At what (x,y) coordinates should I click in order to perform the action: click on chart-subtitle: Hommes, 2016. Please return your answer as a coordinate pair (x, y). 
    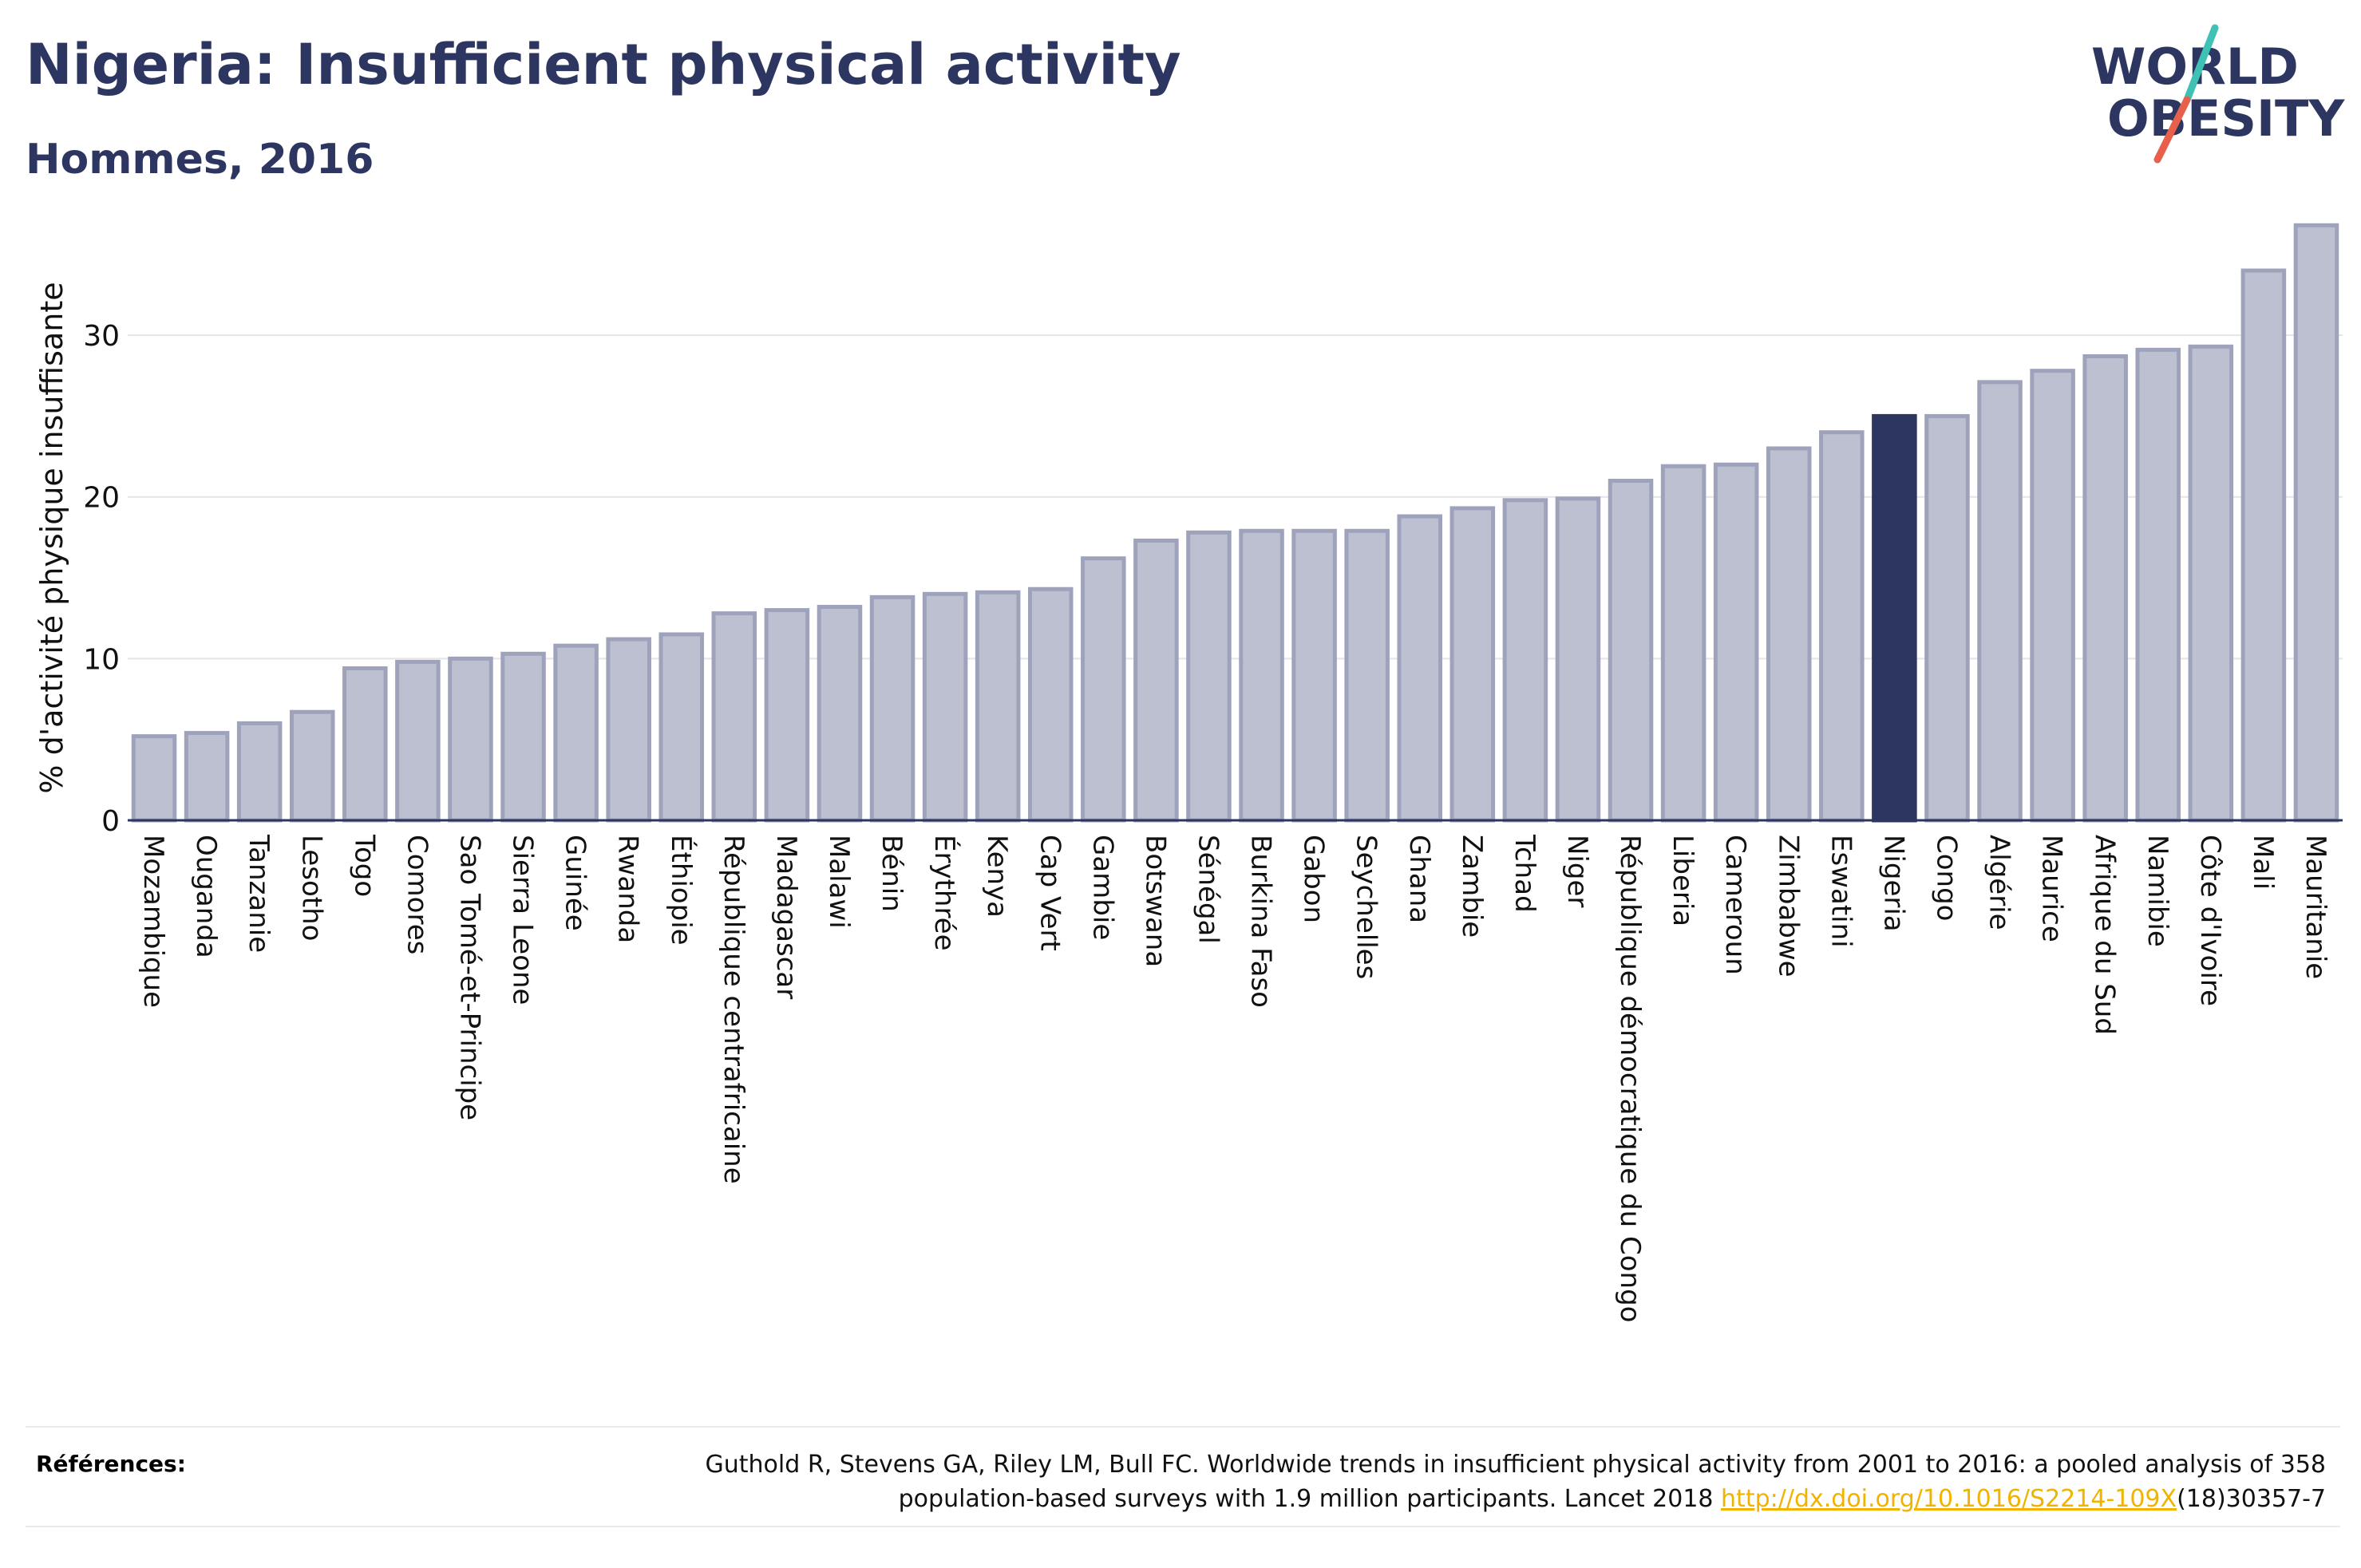
    Looking at the image, I should click on (200, 160).